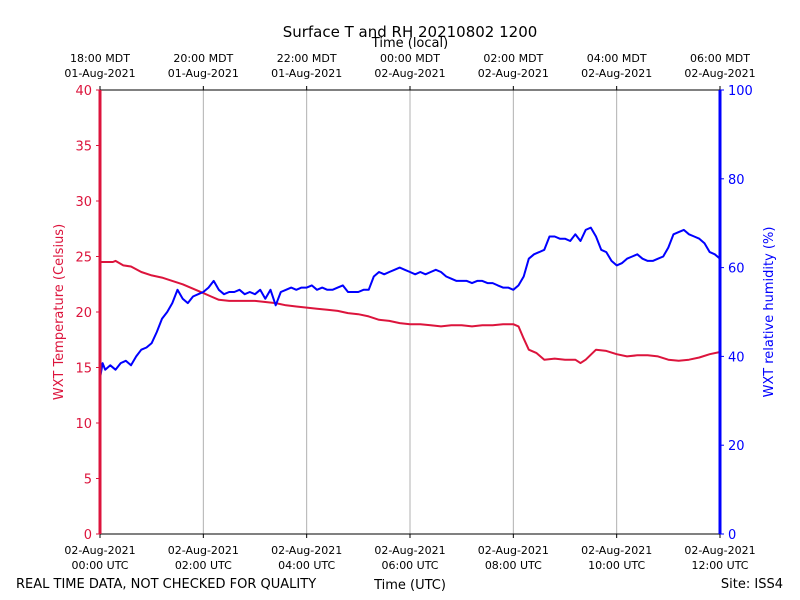  Describe the element at coordinates (83, 147) in the screenshot. I see `y-left-tick-label: 35` at that location.